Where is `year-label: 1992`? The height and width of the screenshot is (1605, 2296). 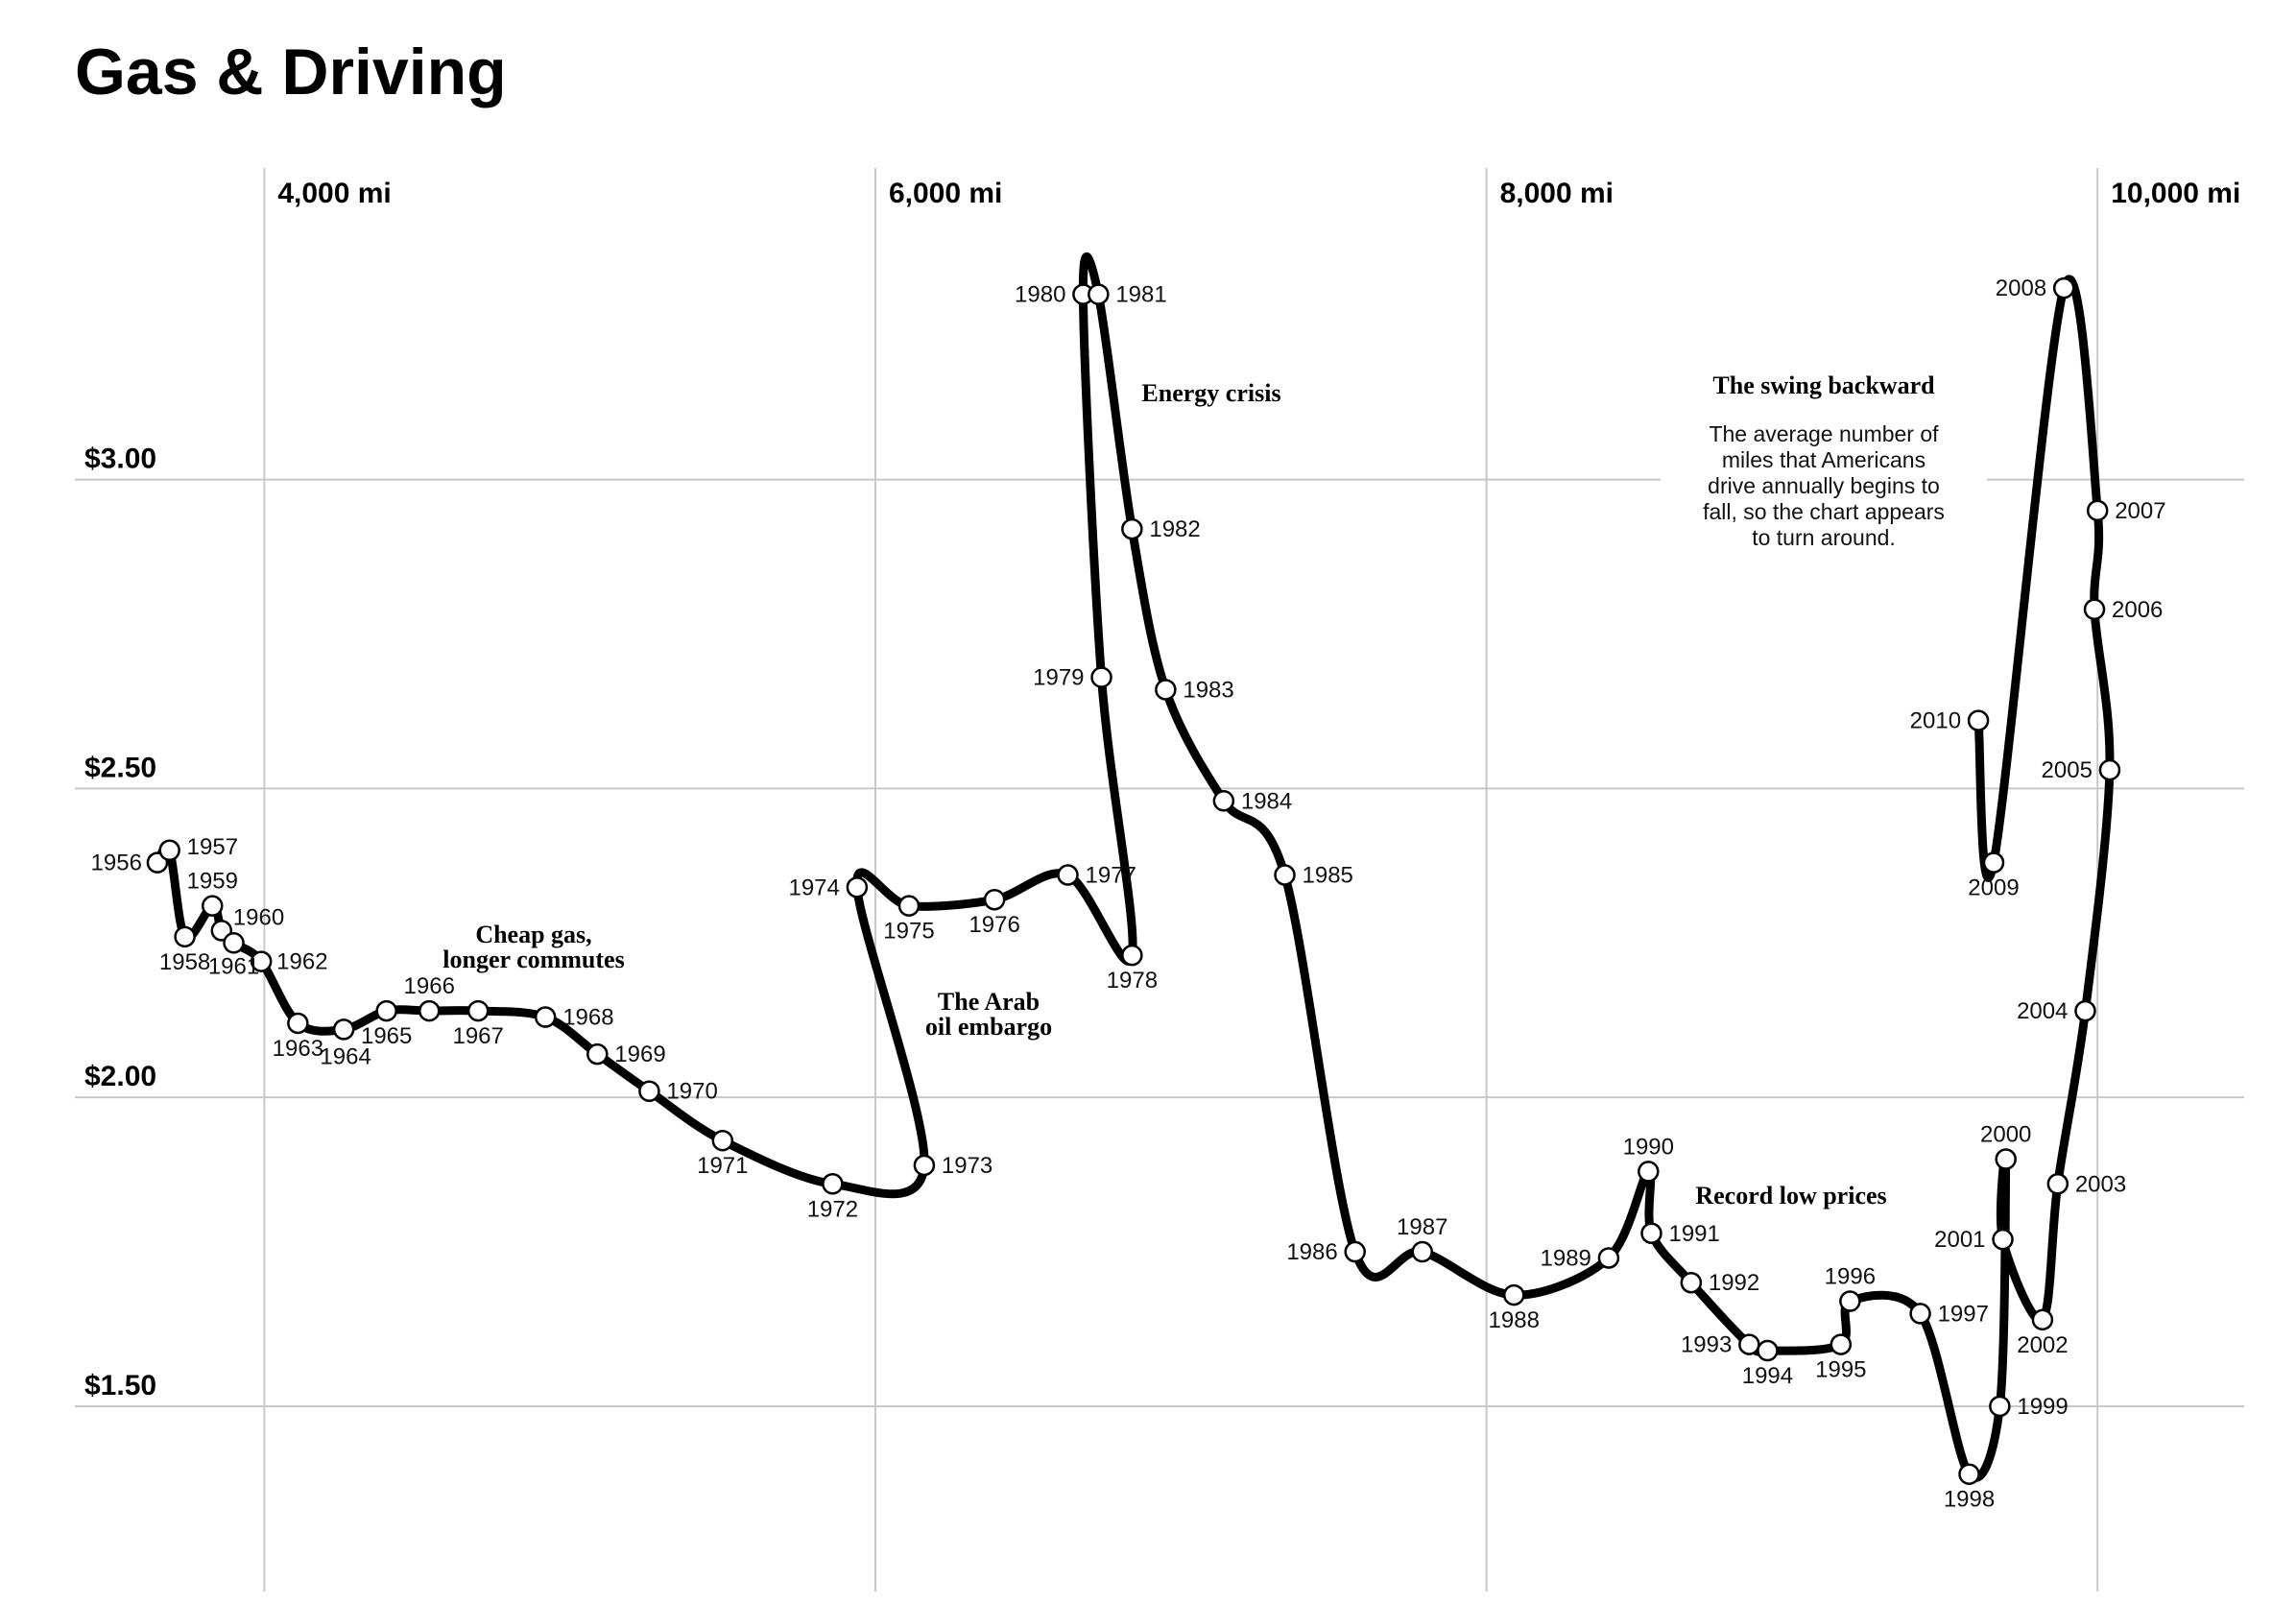 year-label: 1992 is located at coordinates (1734, 1283).